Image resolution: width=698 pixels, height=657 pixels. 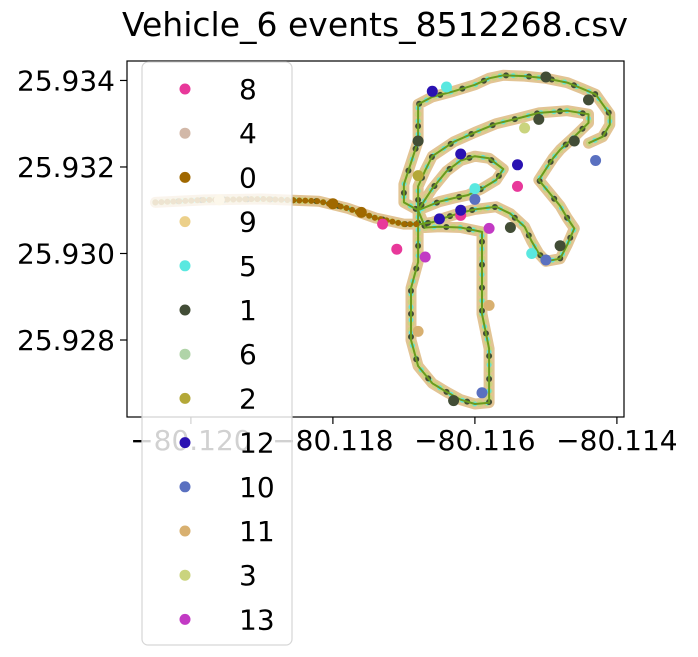 What do you see at coordinates (248, 266) in the screenshot?
I see `legend-label-5: 5` at bounding box center [248, 266].